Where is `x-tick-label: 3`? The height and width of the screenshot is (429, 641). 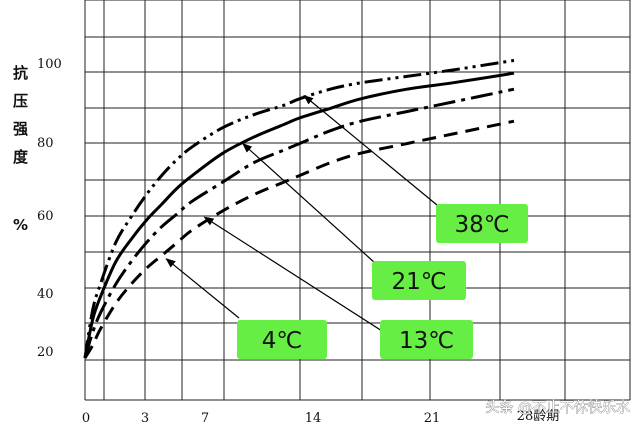 x-tick-label: 3 is located at coordinates (145, 418).